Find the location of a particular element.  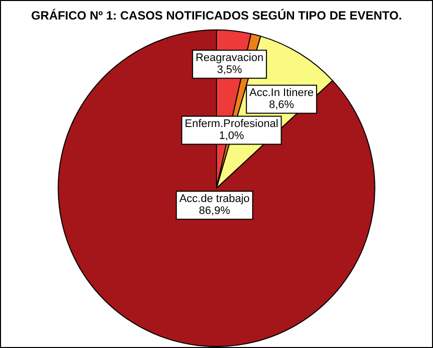

data-label: 3,5% is located at coordinates (229, 70).